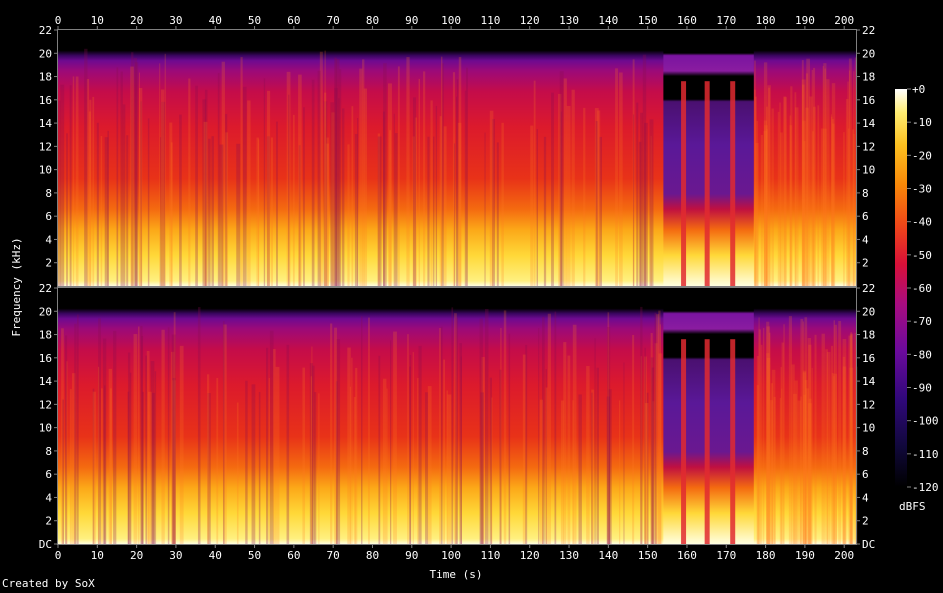 The width and height of the screenshot is (943, 593). I want to click on x-tick-top-label: 100, so click(451, 20).